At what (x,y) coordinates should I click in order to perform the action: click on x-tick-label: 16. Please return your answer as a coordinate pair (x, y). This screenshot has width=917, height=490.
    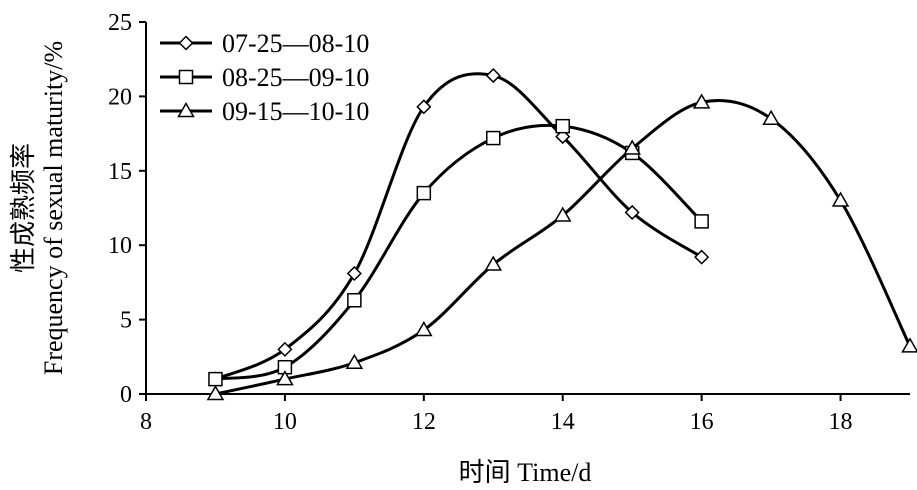
    Looking at the image, I should click on (702, 422).